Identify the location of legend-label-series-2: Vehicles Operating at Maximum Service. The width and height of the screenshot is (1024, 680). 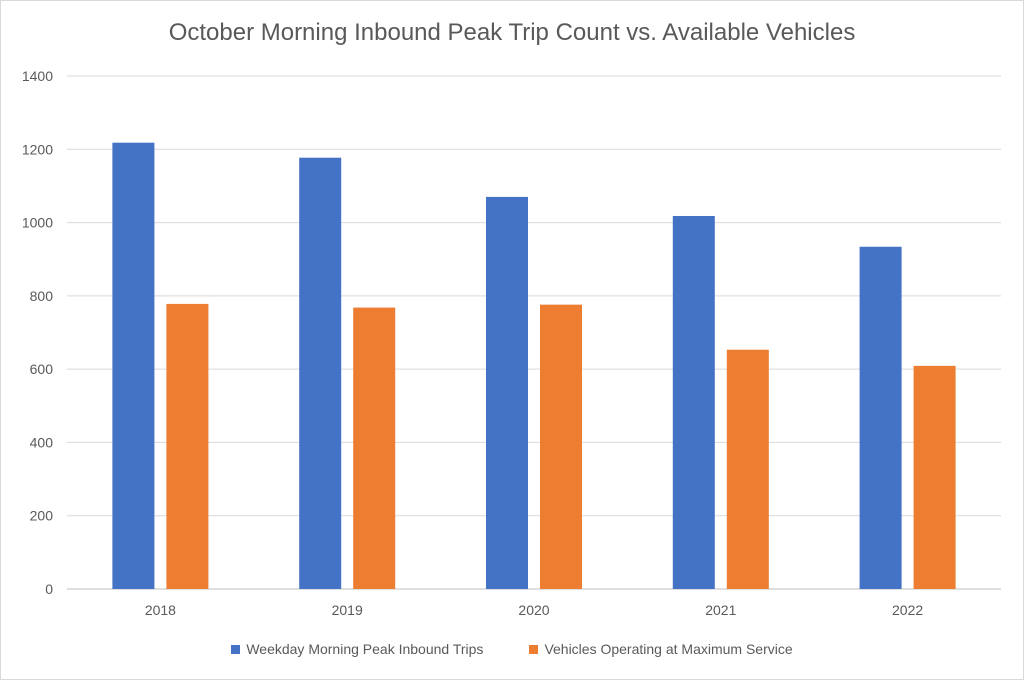
(668, 649).